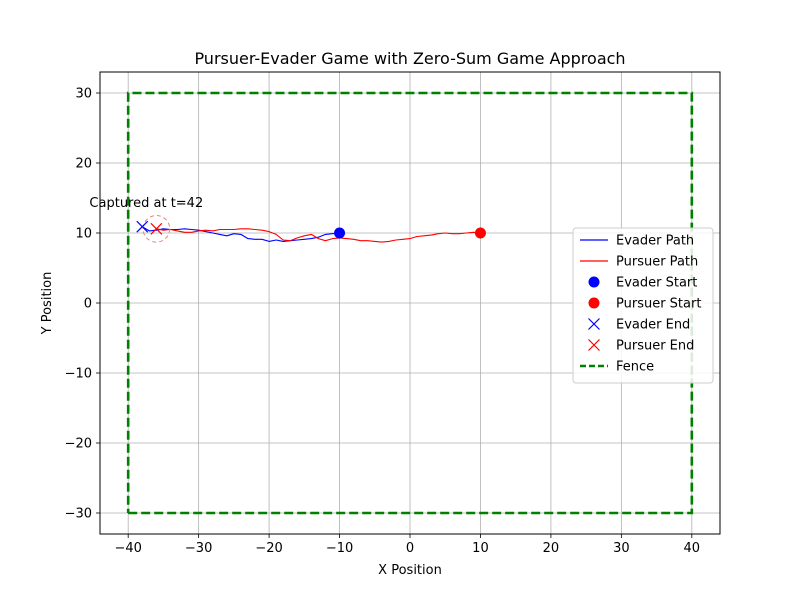 The height and width of the screenshot is (600, 800). What do you see at coordinates (656, 283) in the screenshot?
I see `legend-label: Evader Start` at bounding box center [656, 283].